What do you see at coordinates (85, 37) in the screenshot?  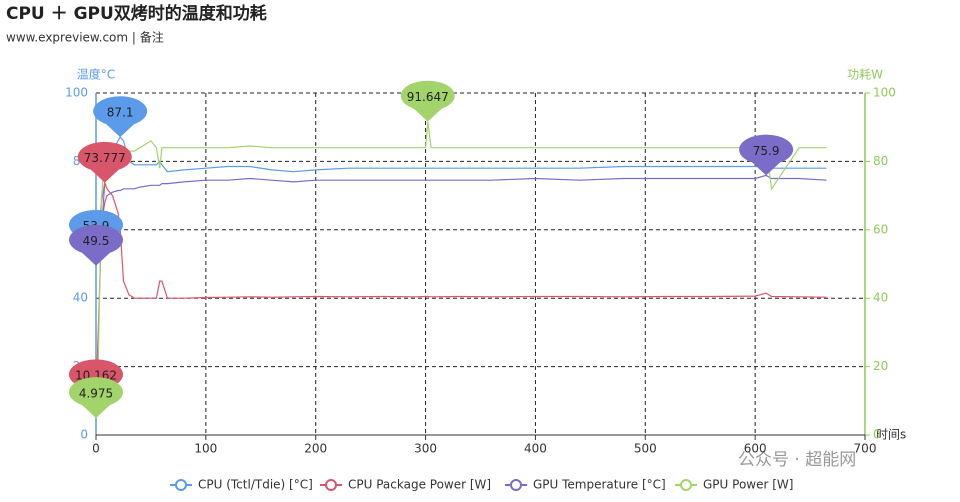 I see `chart-subtitle: www.expreview.com | 备注` at bounding box center [85, 37].